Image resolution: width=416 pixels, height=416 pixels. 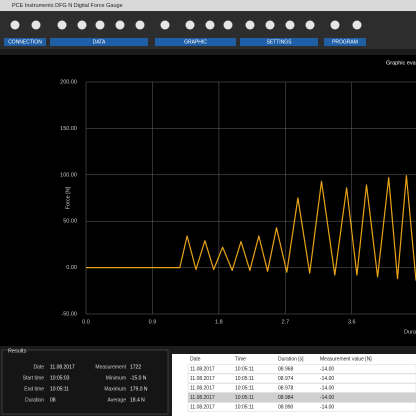 I want to click on group-label: PROGRAM, so click(x=345, y=43).